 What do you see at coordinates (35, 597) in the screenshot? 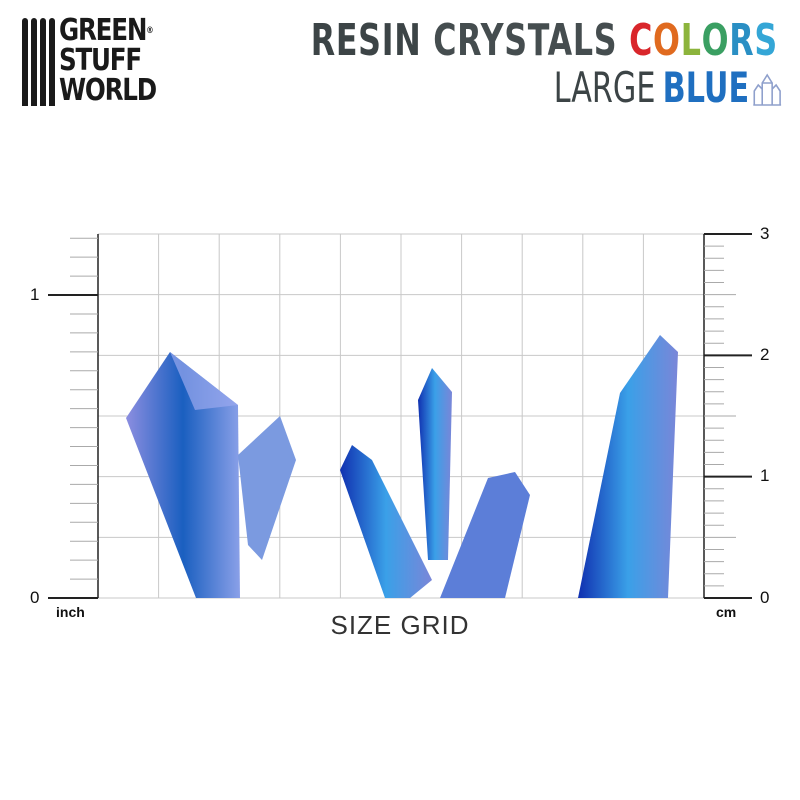
I see `left-ruler-label-0: 0` at bounding box center [35, 597].